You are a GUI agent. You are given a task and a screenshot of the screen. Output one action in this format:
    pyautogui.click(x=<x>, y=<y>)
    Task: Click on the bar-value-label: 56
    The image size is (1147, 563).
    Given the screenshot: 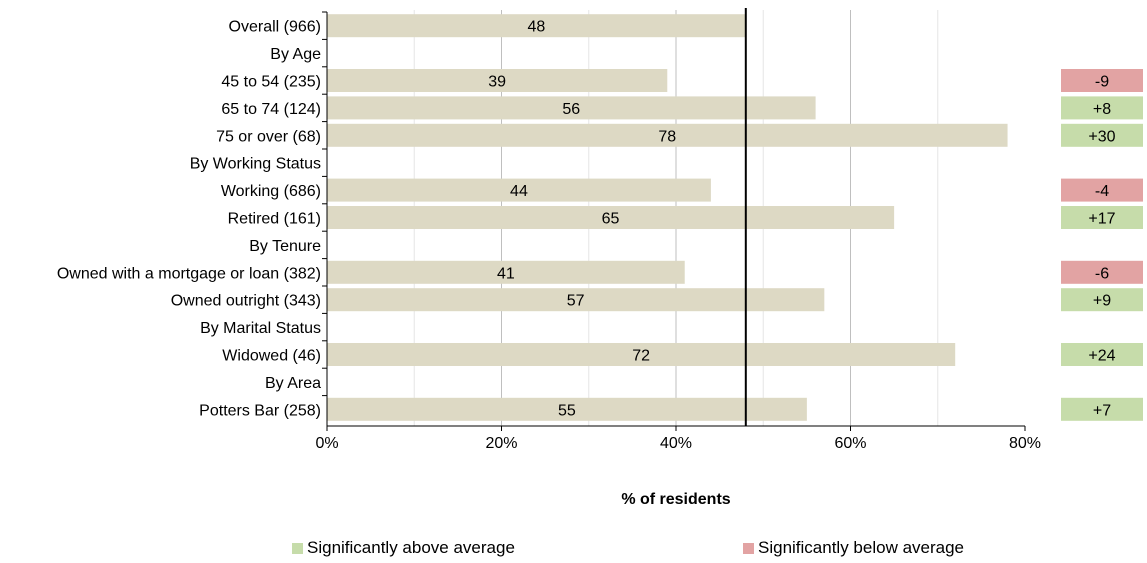 What is the action you would take?
    pyautogui.click(x=571, y=109)
    